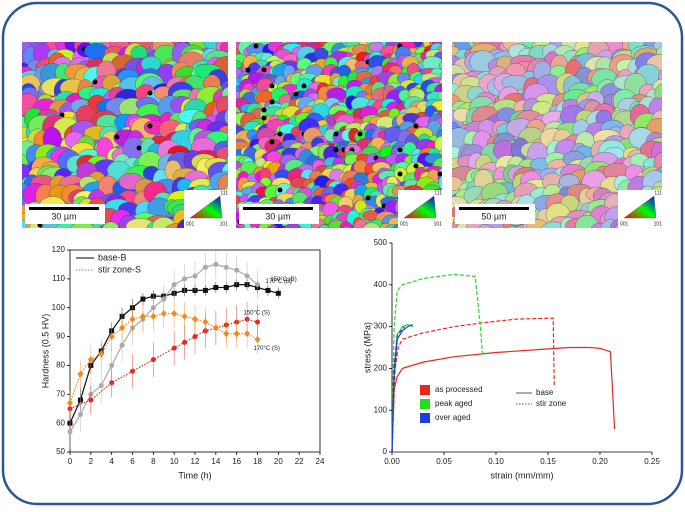 Image resolution: width=685 pixels, height=512 pixels. What do you see at coordinates (299, 461) in the screenshot?
I see `x-tick-label: 22` at bounding box center [299, 461].